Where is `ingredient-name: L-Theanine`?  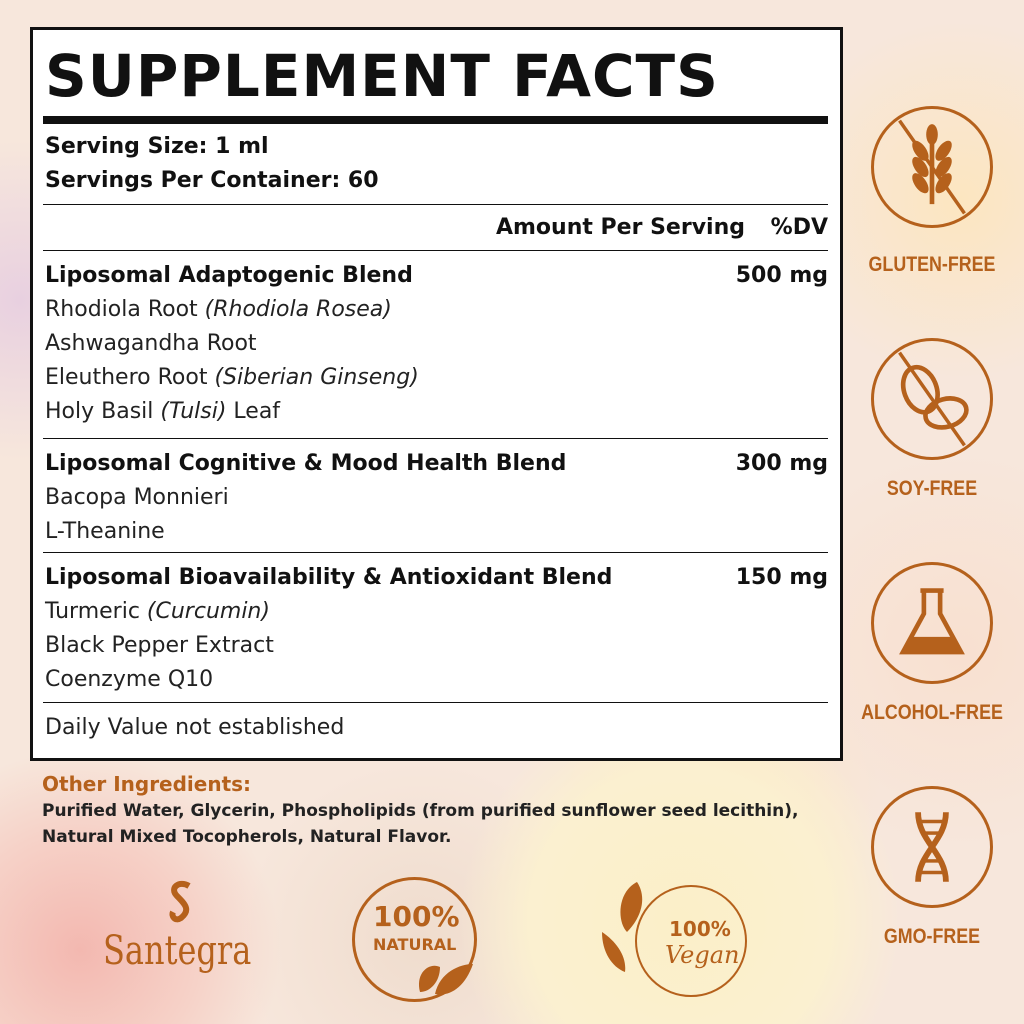
ingredient-name: L-Theanine is located at coordinates (105, 531).